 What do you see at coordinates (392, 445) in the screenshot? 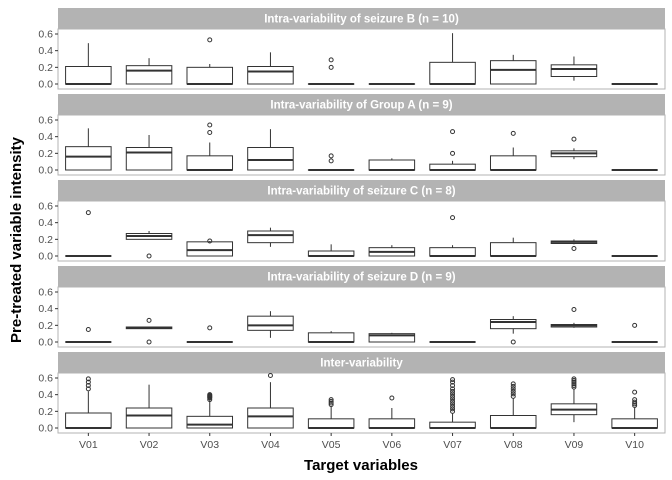
I see `x-tick-label: V06` at bounding box center [392, 445].